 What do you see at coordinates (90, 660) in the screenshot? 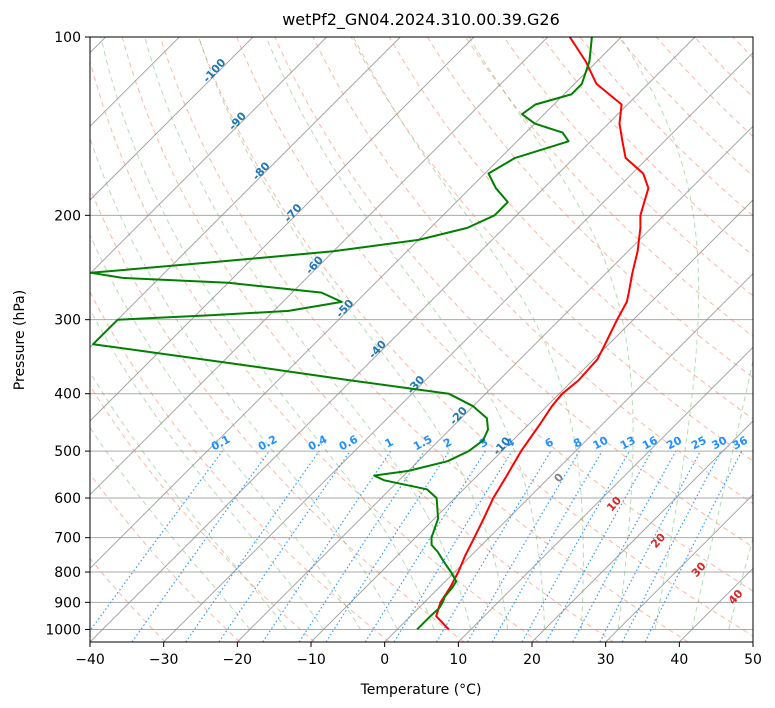
I see `x-tick-label: −40` at bounding box center [90, 660].